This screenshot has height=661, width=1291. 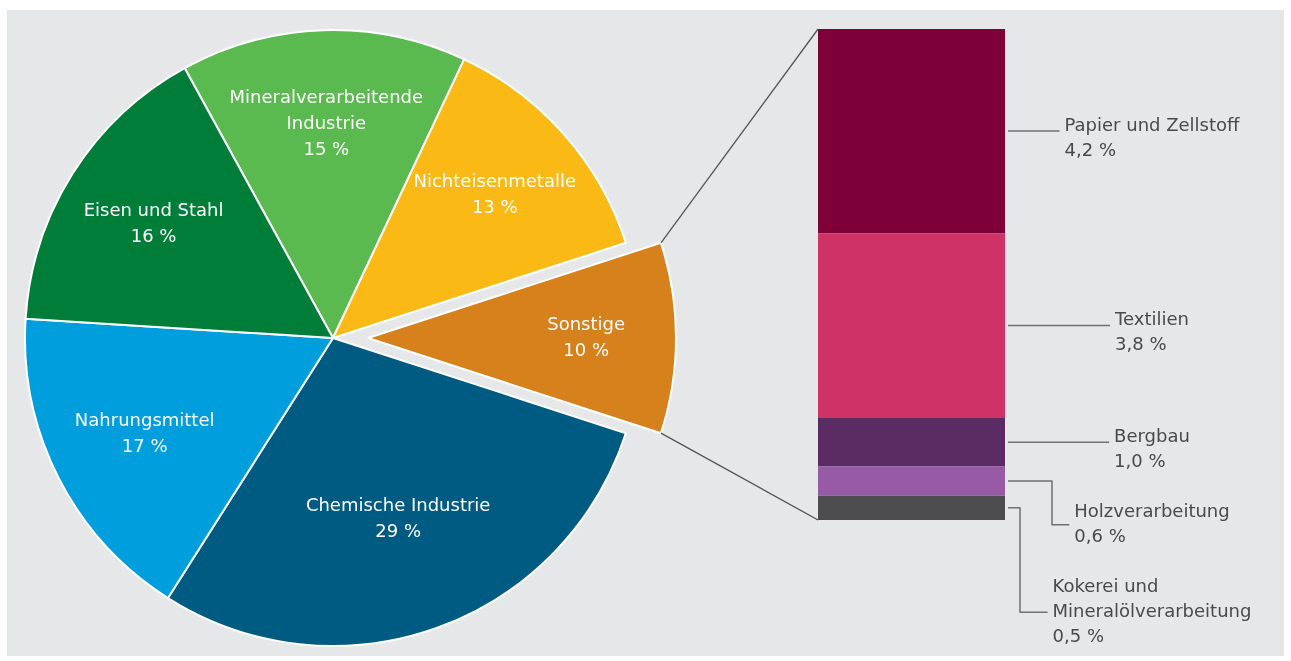 I want to click on data-label: 3,8 %, so click(x=1141, y=344).